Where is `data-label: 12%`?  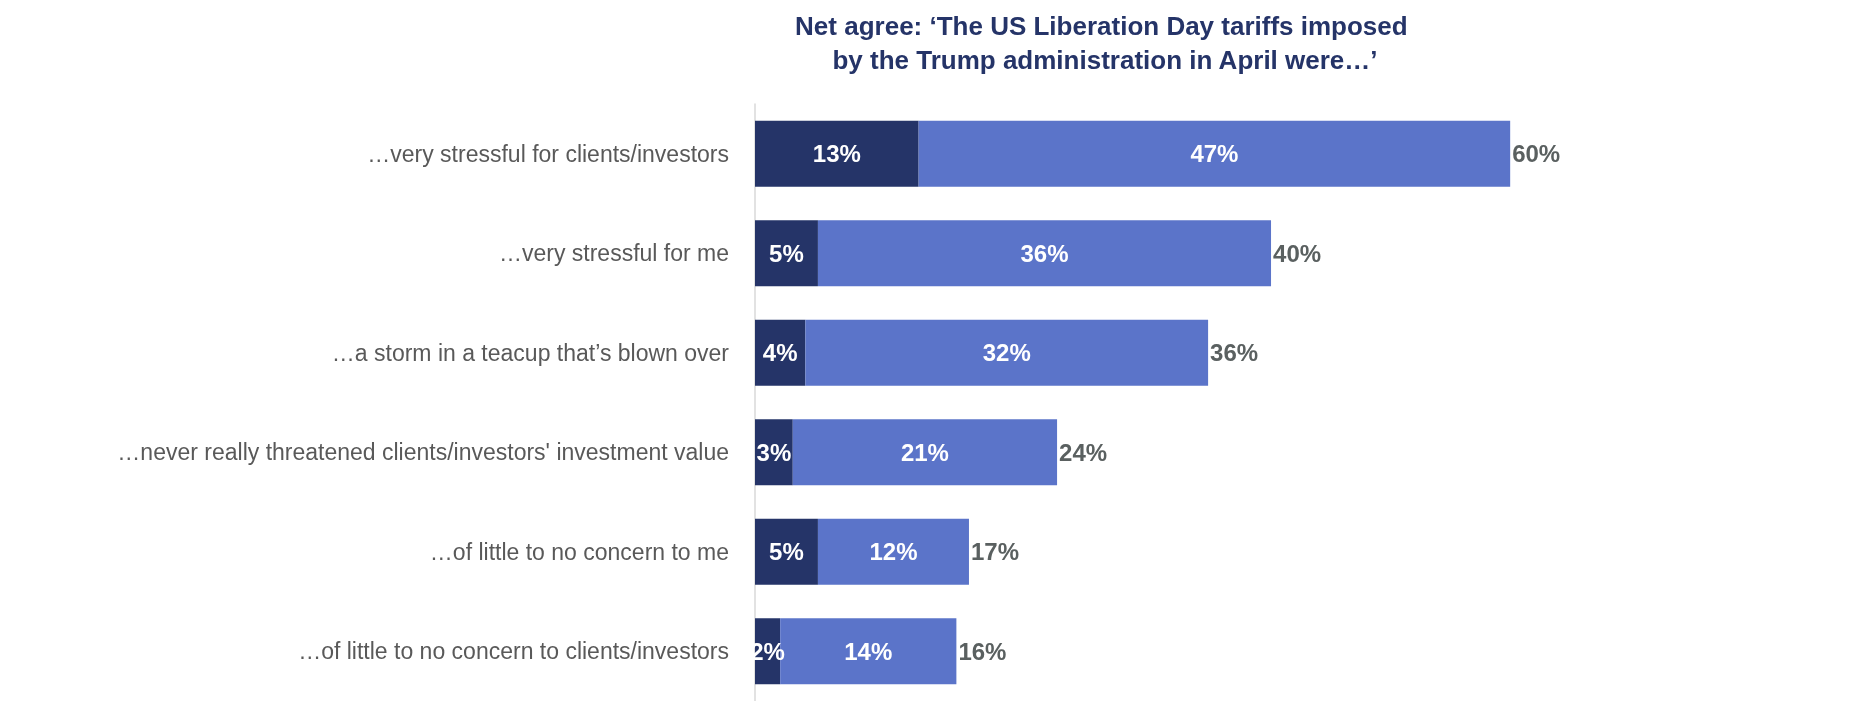 data-label: 12% is located at coordinates (893, 552).